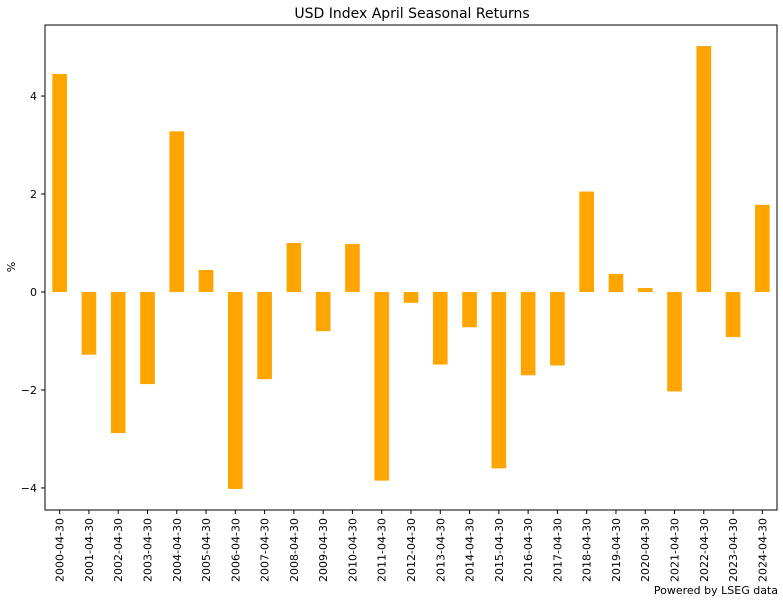 Image resolution: width=783 pixels, height=600 pixels. Describe the element at coordinates (29, 390) in the screenshot. I see `y-tick-label: −2` at that location.